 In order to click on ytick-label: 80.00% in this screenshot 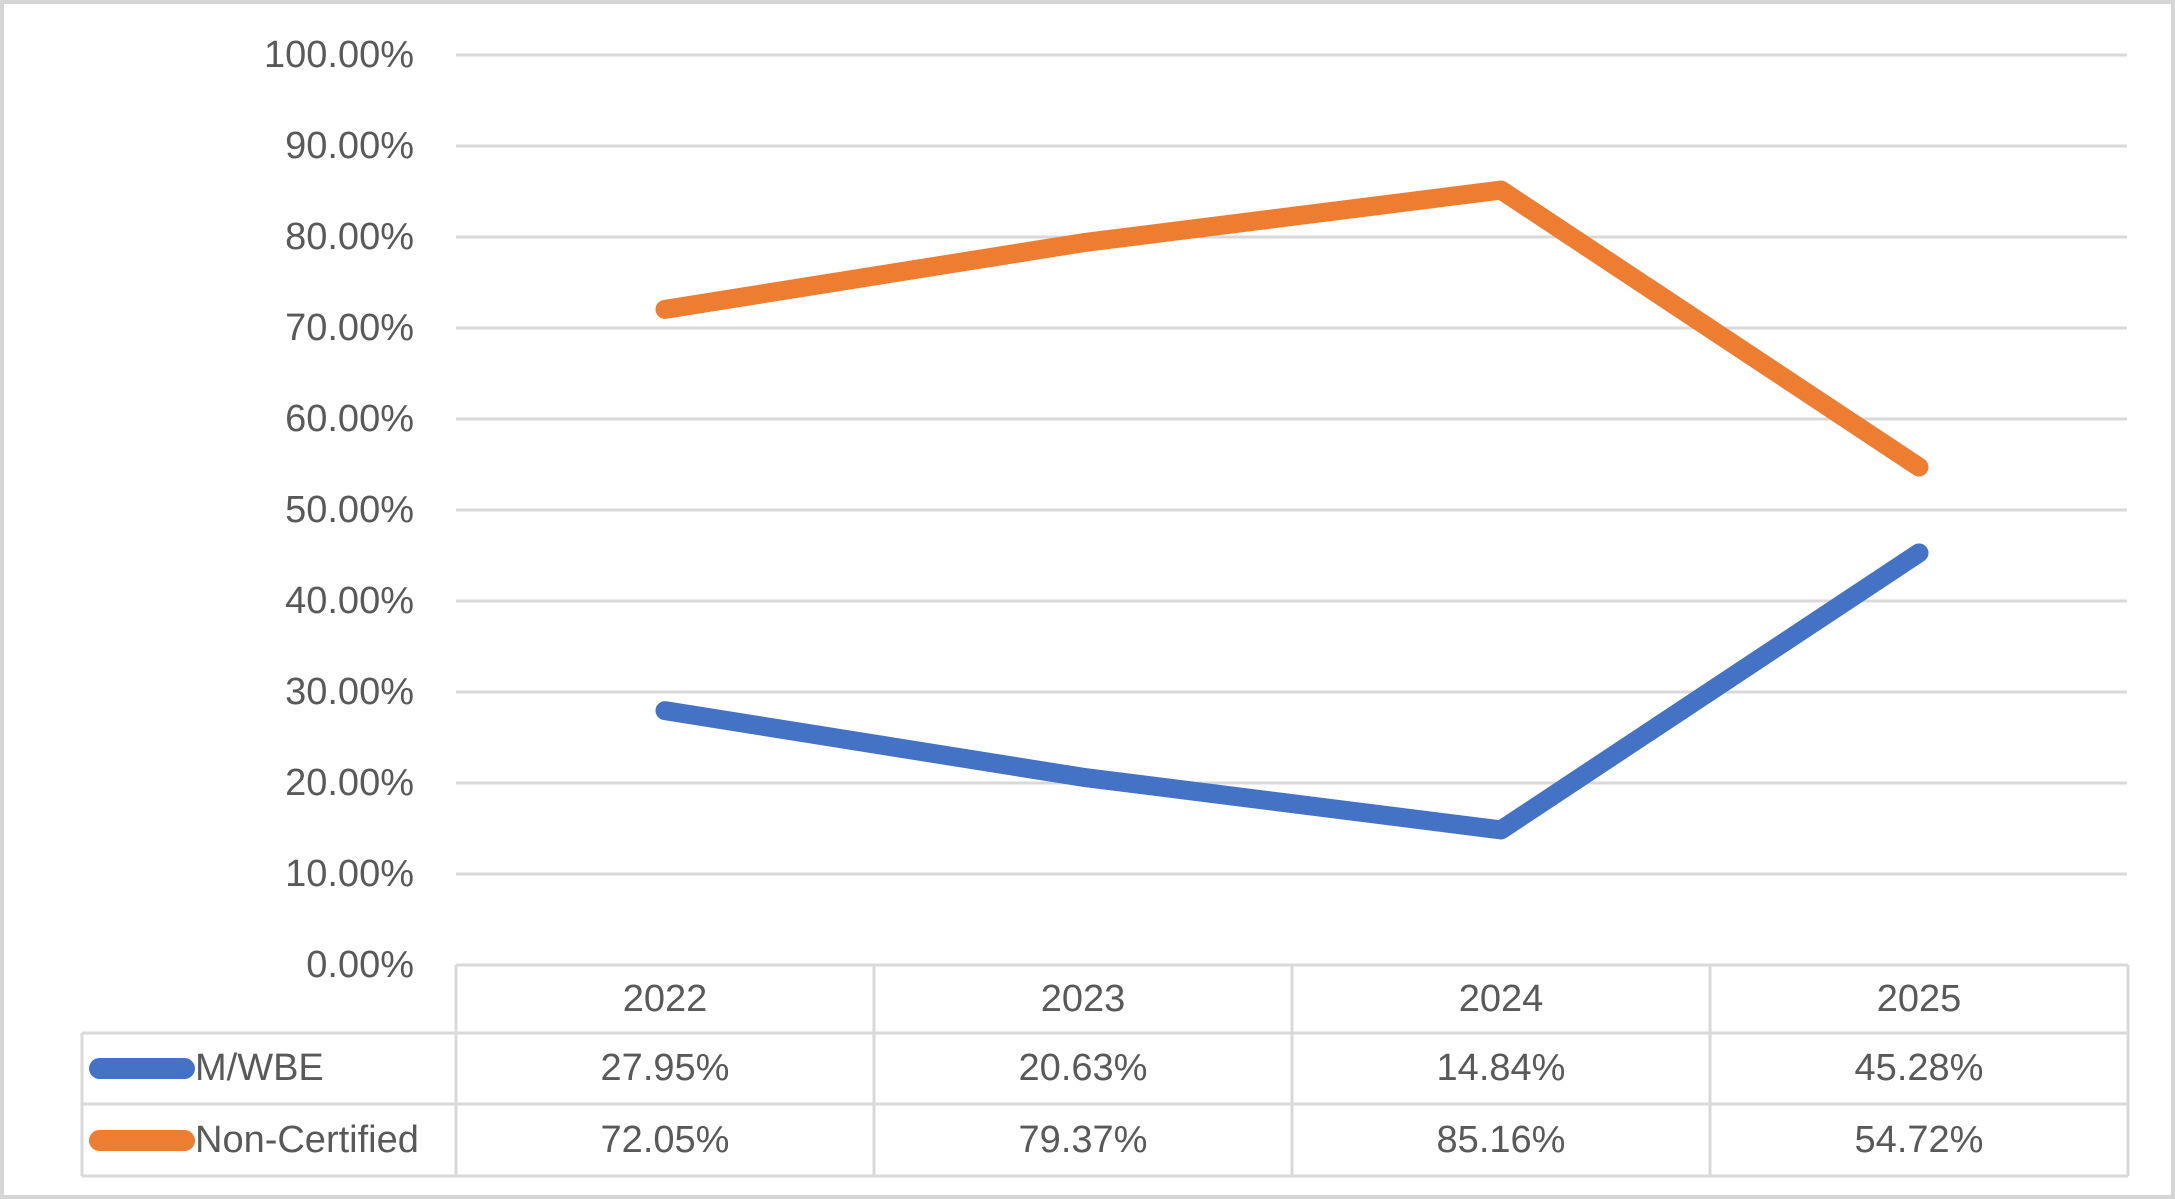, I will do `click(349, 237)`.